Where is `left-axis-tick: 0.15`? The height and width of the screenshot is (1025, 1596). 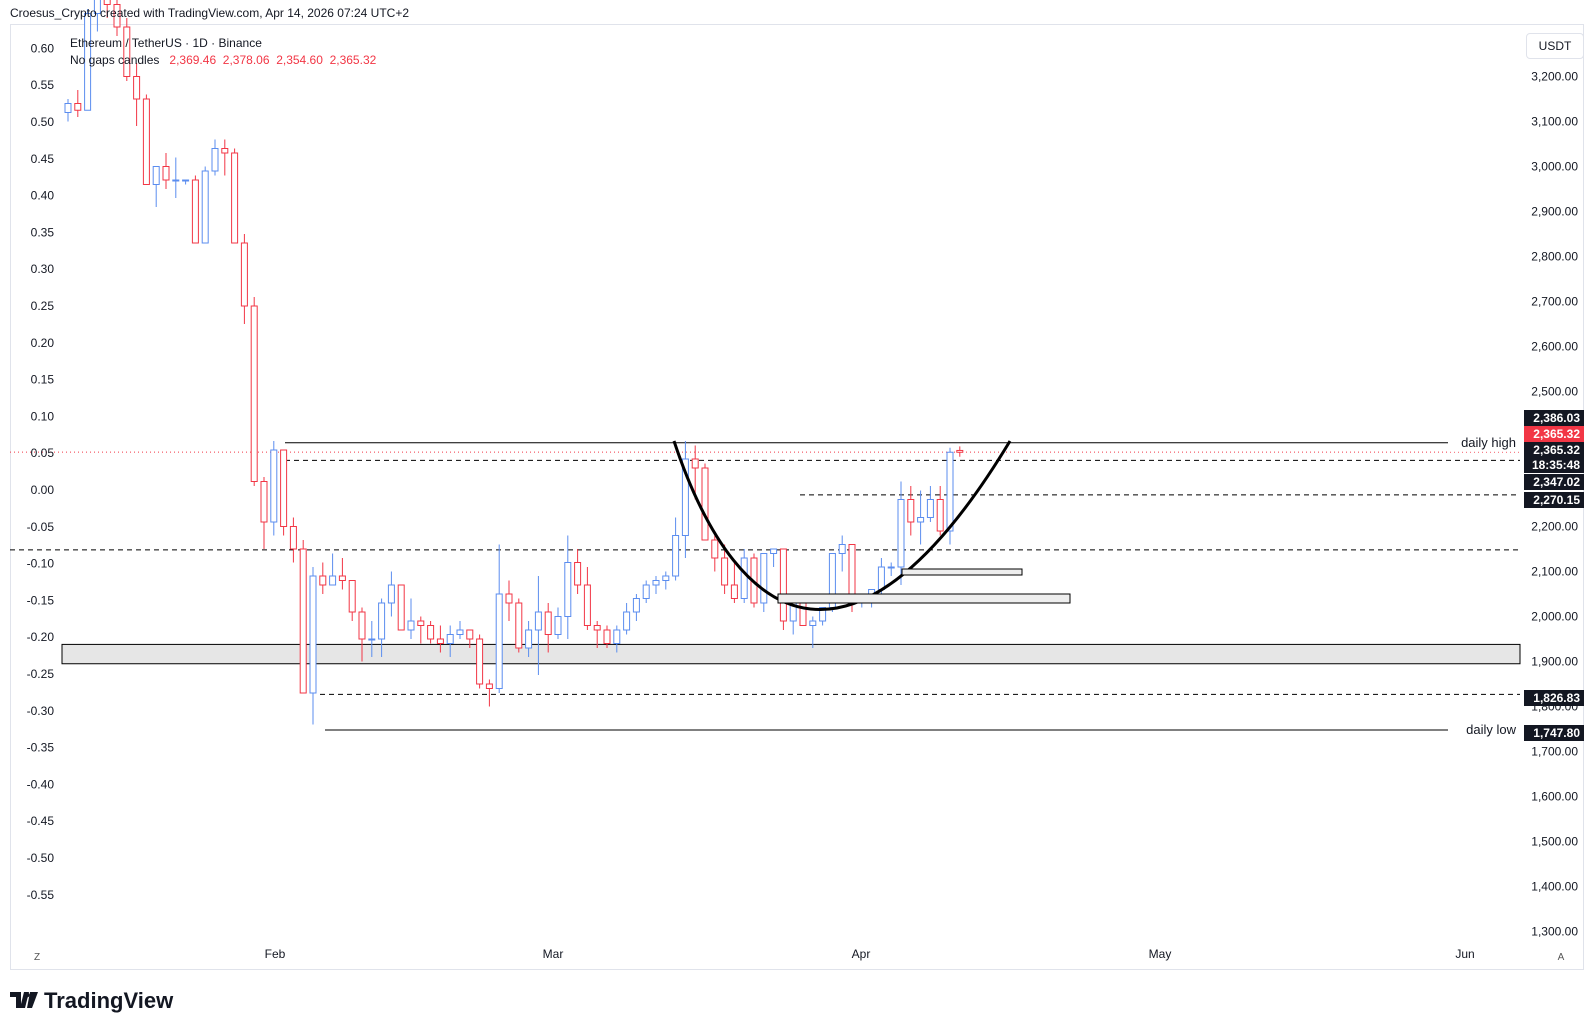 left-axis-tick: 0.15 is located at coordinates (43, 380).